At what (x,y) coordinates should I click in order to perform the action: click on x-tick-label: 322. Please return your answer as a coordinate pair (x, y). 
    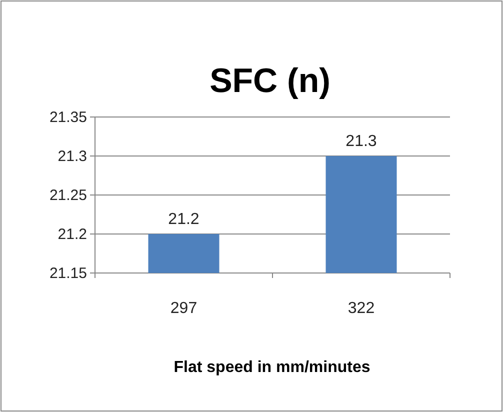
    Looking at the image, I should click on (361, 308).